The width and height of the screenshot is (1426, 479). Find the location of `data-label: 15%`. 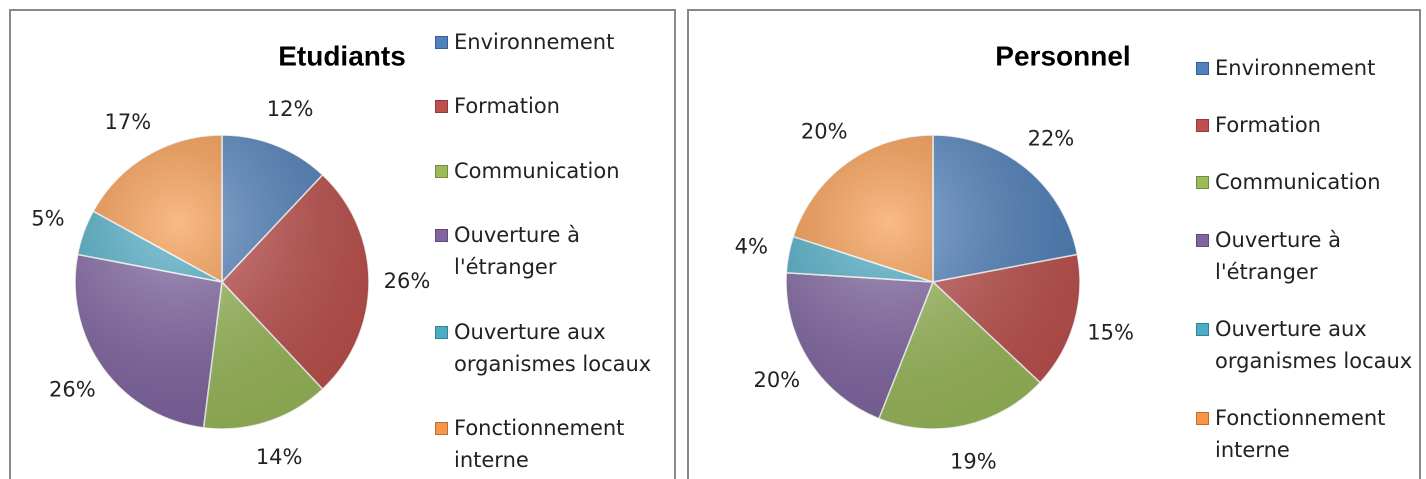

data-label: 15% is located at coordinates (1110, 333).